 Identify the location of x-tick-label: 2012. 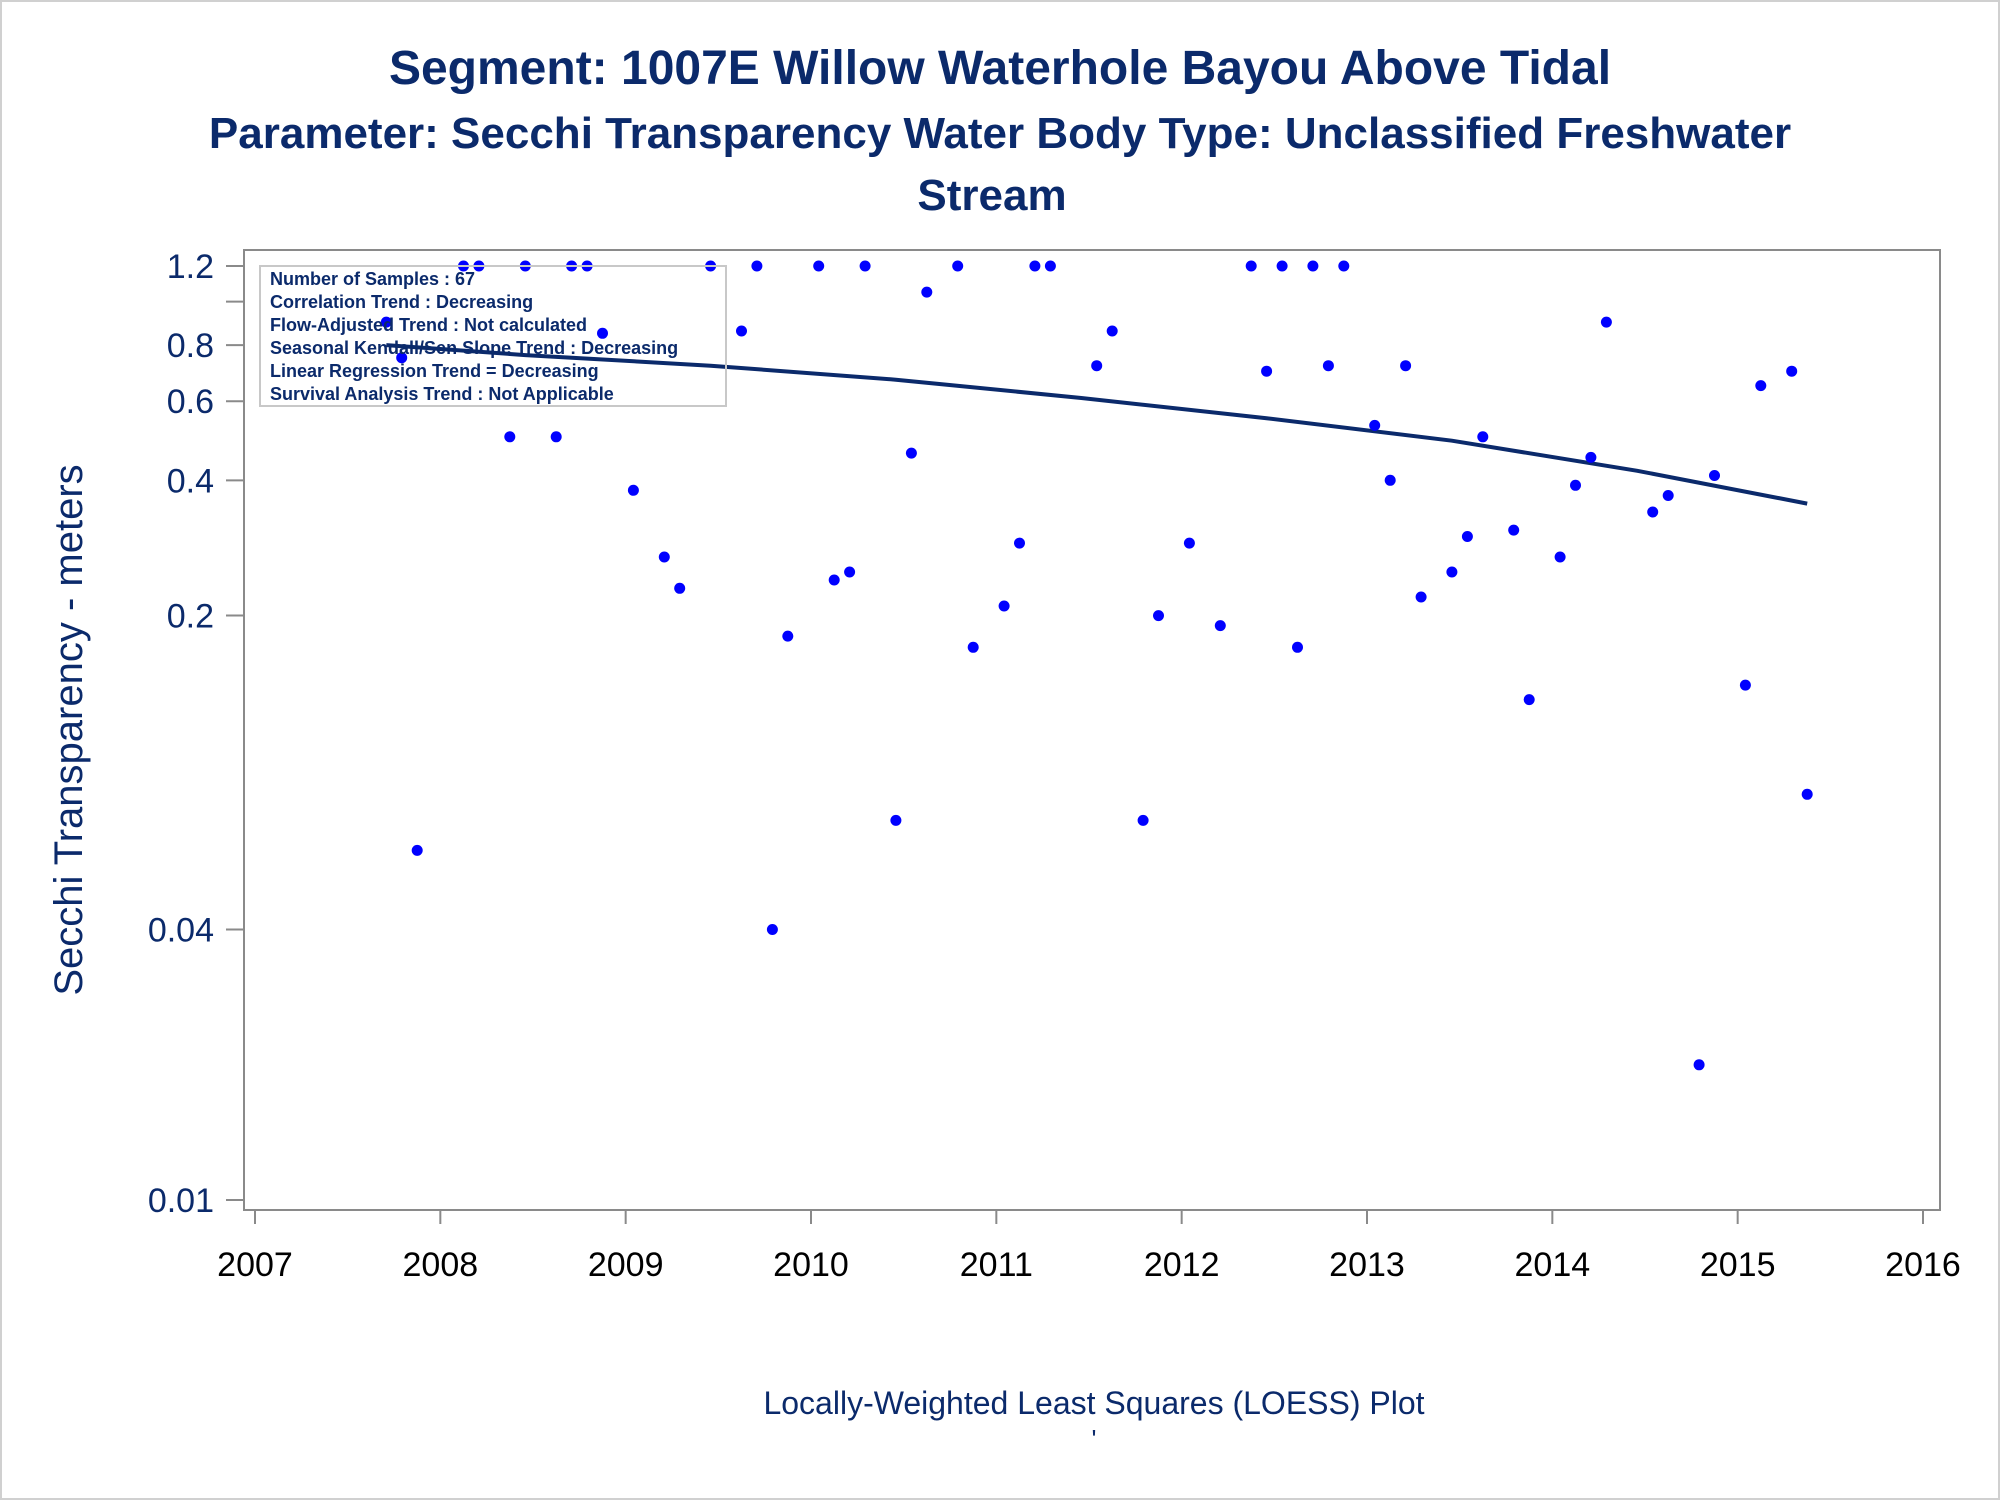
(1182, 1265).